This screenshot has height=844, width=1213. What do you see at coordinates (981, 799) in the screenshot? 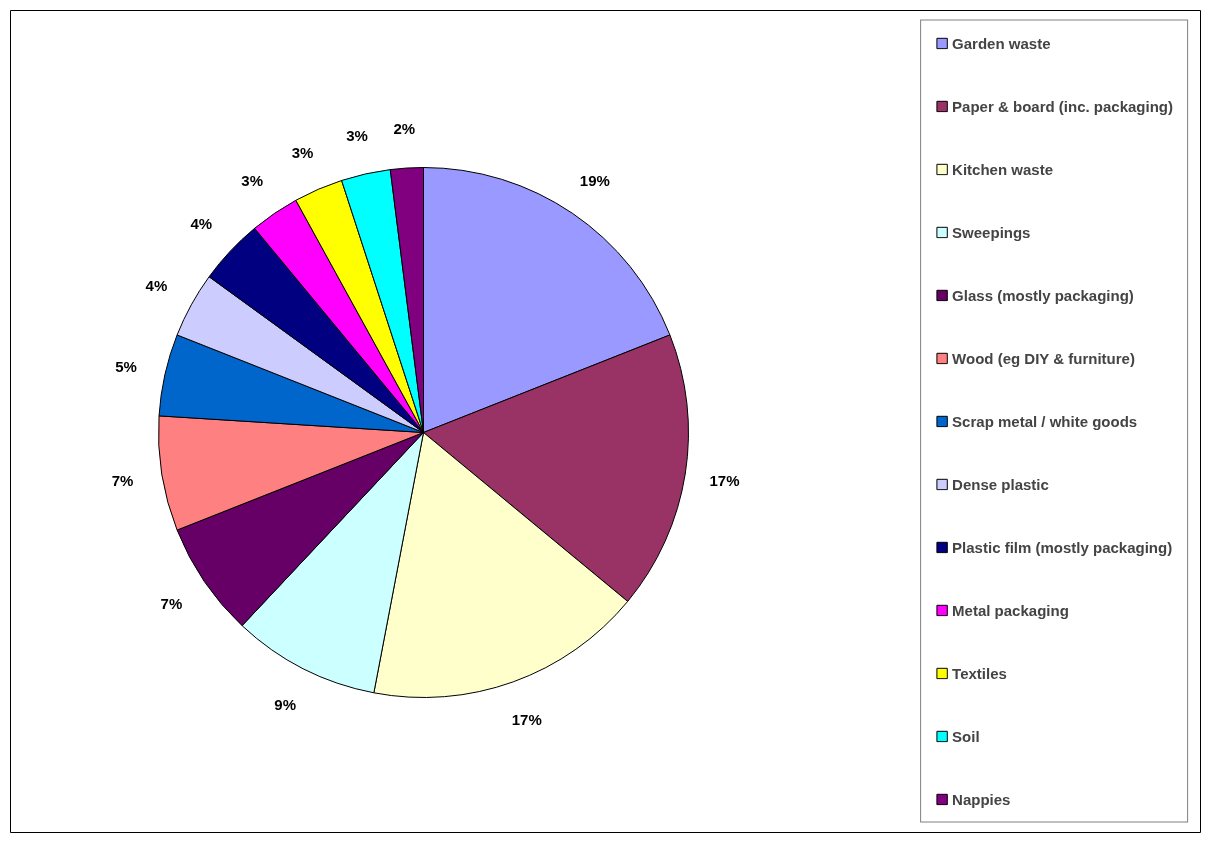
I see `legend-label: Nappies` at bounding box center [981, 799].